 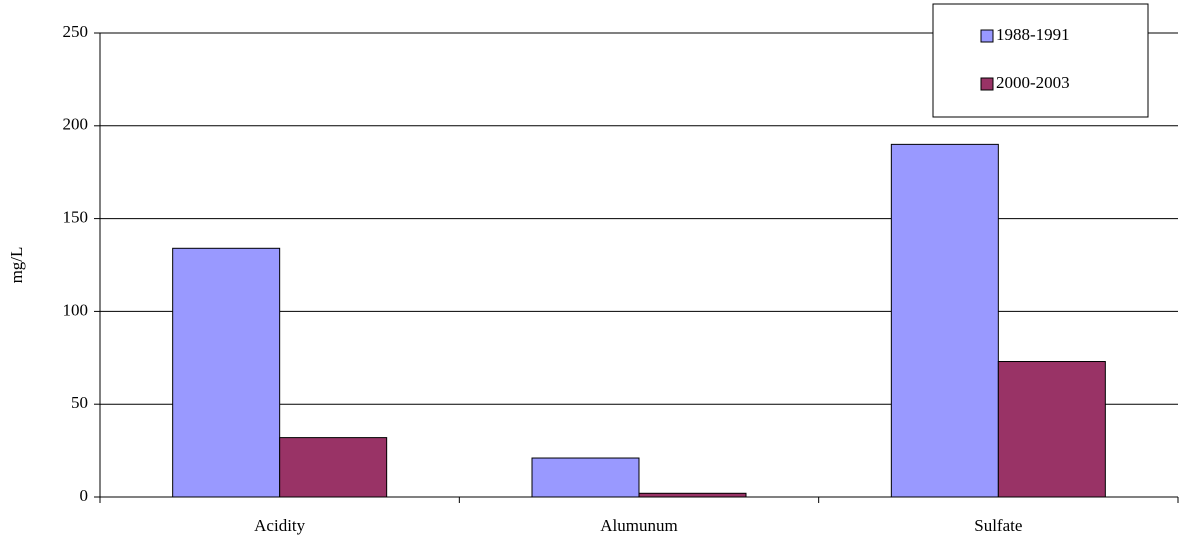 I want to click on y-tick-label: 0, so click(x=84, y=495).